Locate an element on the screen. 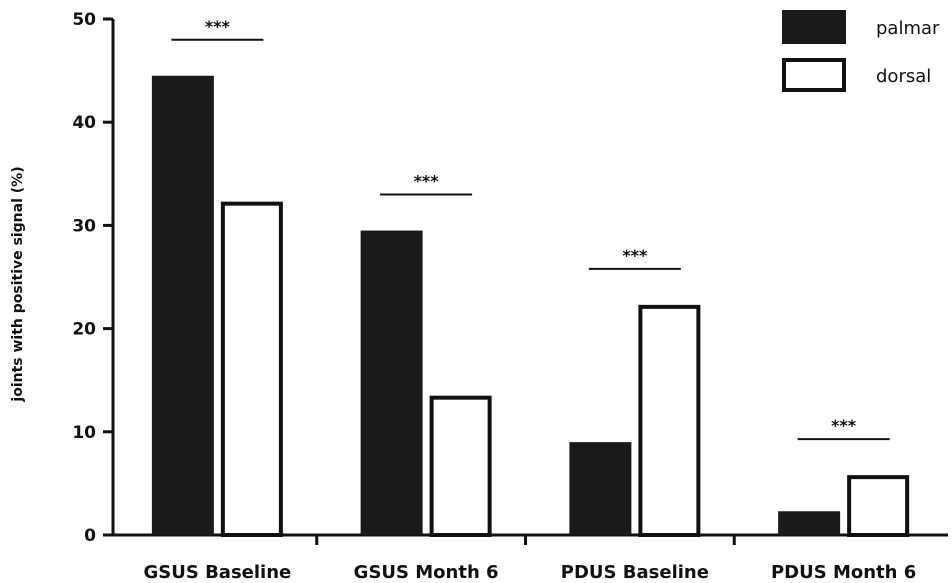 This screenshot has height=583, width=952. legend-label-dorsal: dorsal is located at coordinates (903, 76).